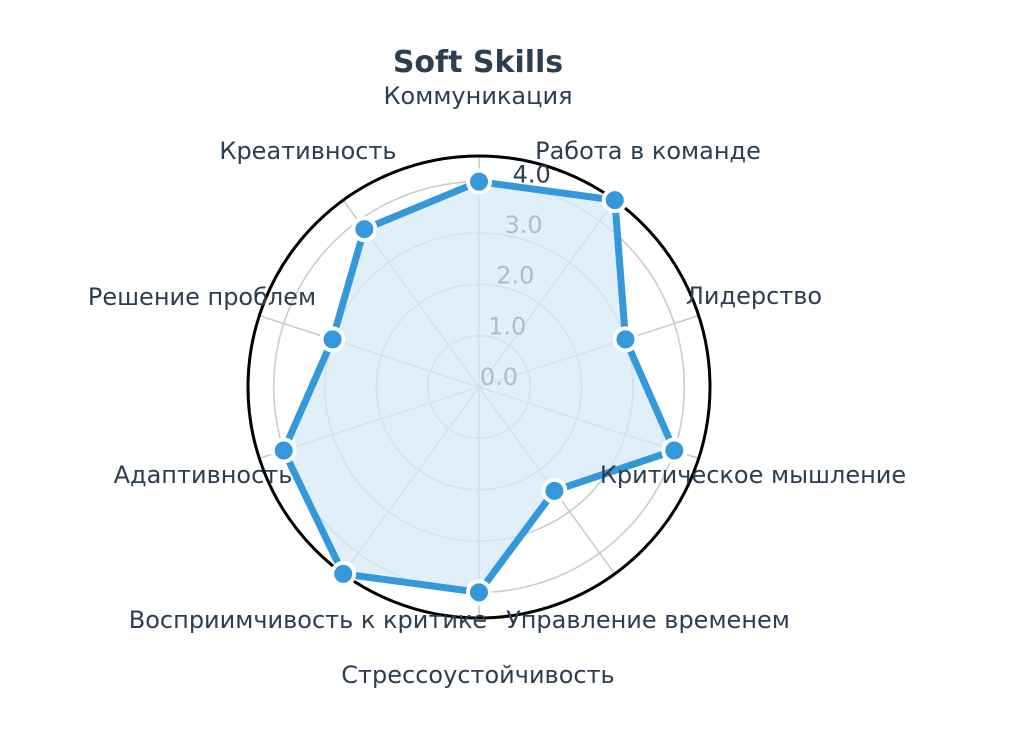 The image size is (1011, 738). What do you see at coordinates (308, 620) in the screenshot?
I see `category-label: Восприимчивость к критике` at bounding box center [308, 620].